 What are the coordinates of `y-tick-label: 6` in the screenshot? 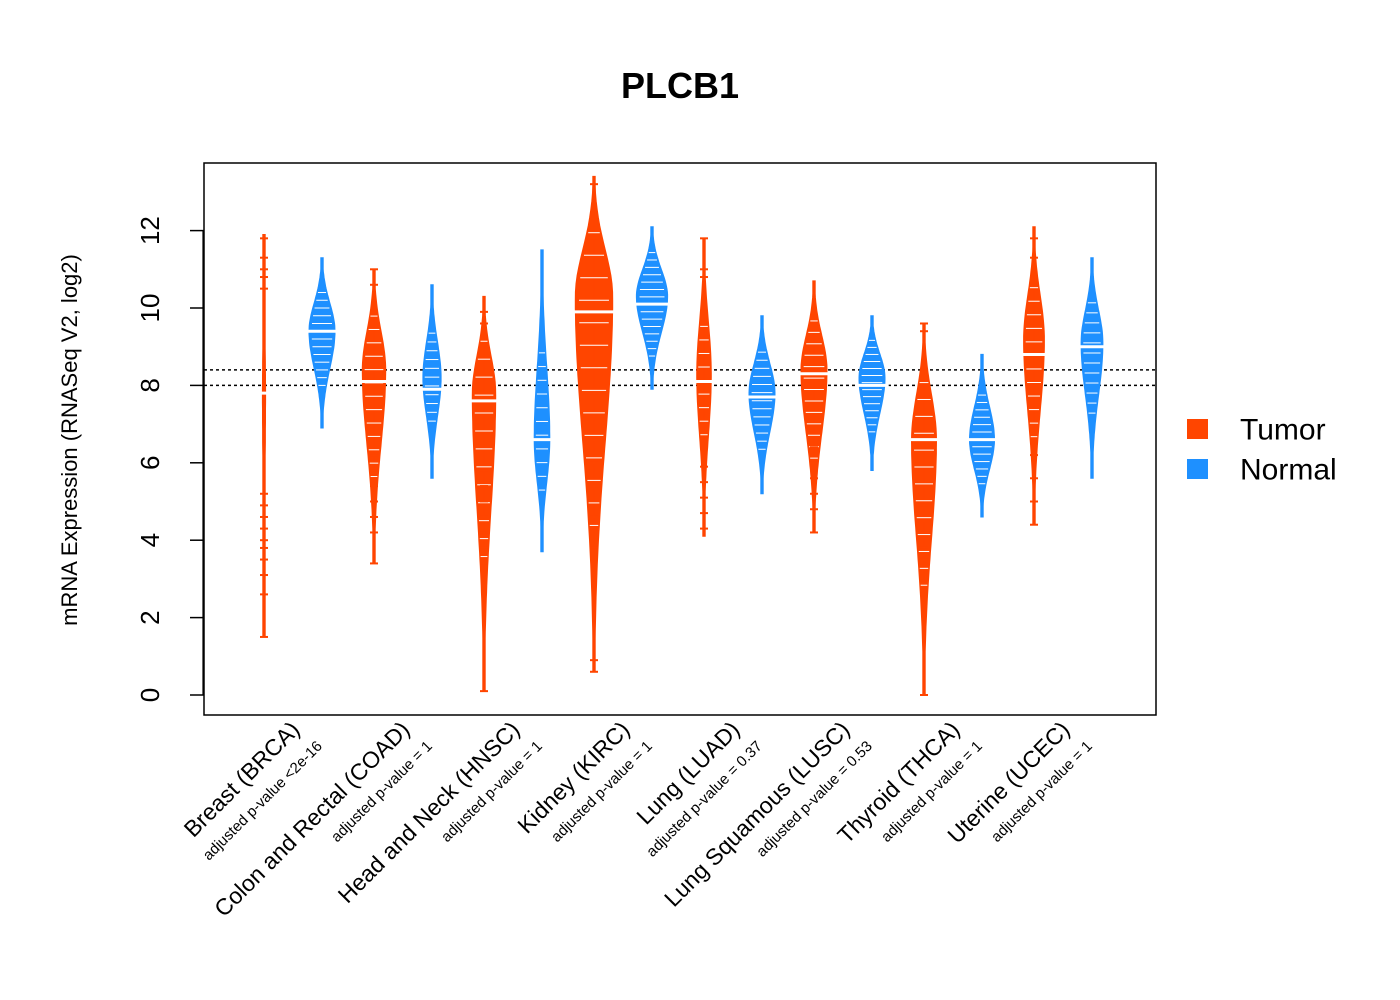 It's located at (150, 463).